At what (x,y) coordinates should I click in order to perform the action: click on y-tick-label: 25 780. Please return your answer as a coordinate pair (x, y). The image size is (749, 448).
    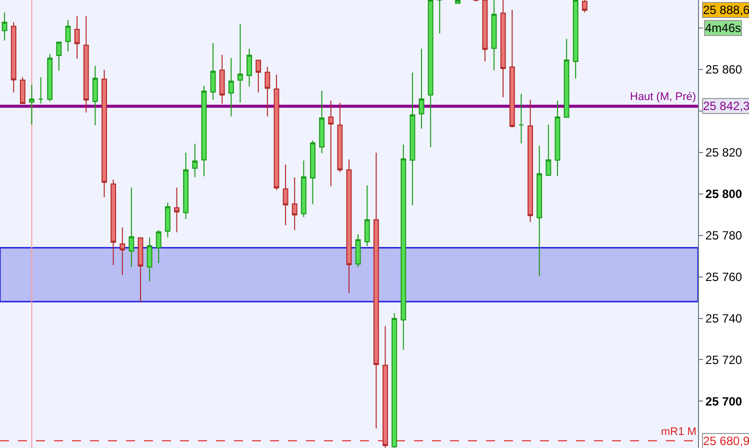
    Looking at the image, I should click on (723, 235).